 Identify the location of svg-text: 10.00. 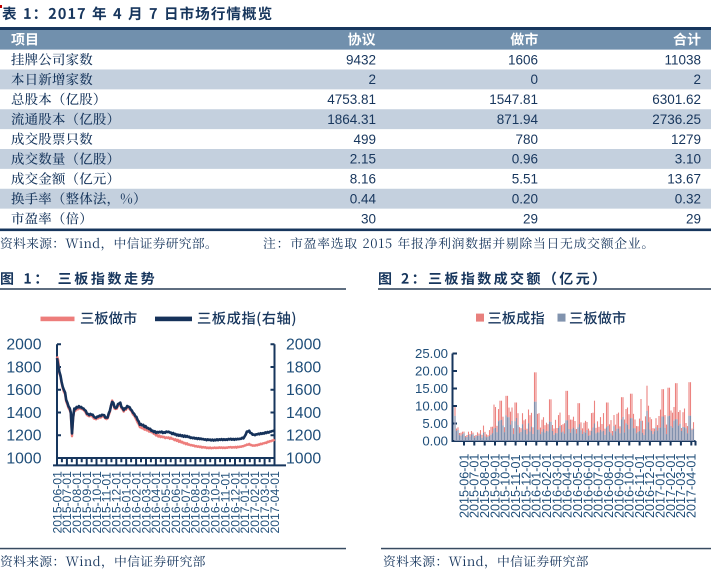
(431, 406).